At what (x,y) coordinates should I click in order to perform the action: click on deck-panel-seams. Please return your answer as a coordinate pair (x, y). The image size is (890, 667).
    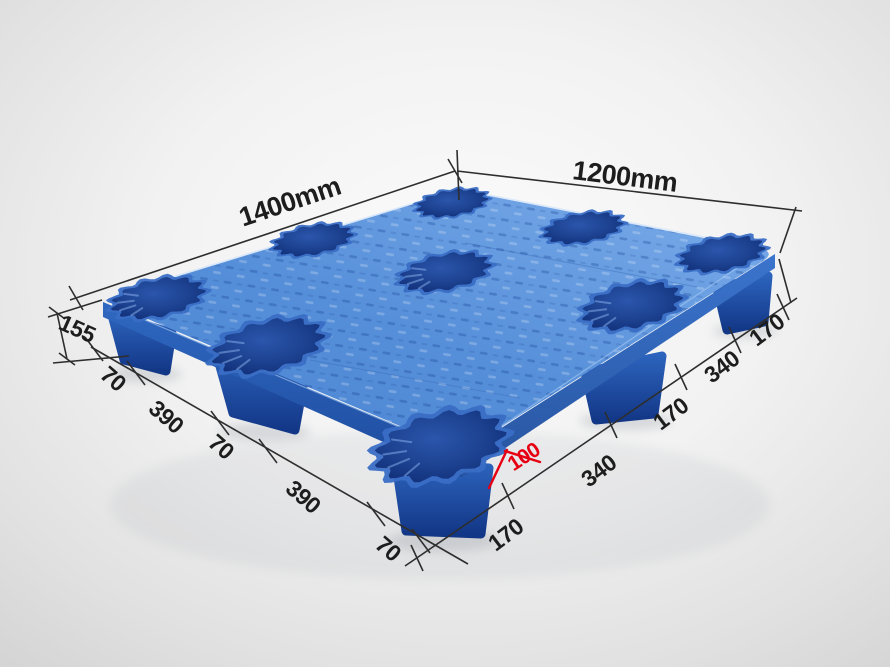
    Looking at the image, I should click on (503, 320).